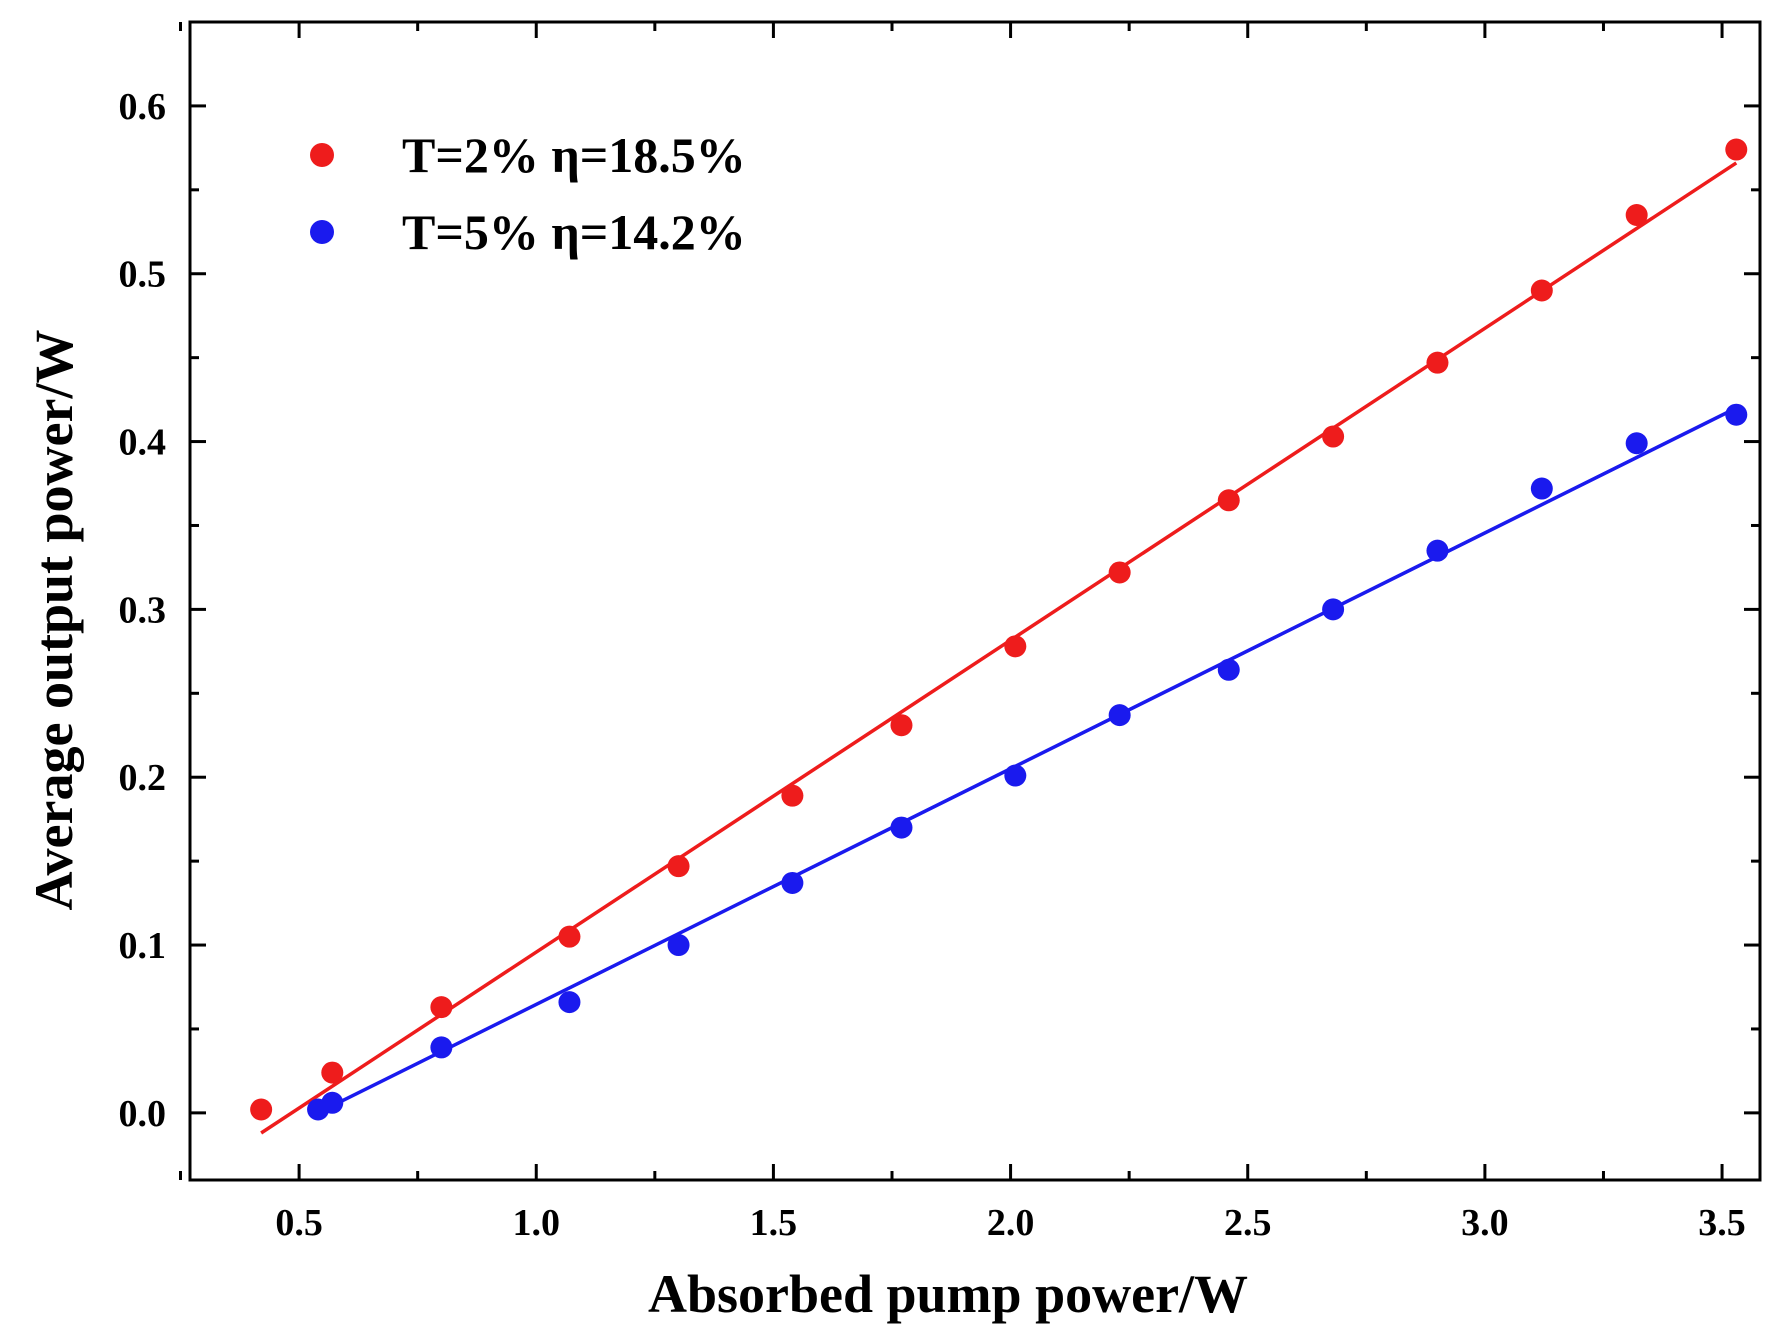 This screenshot has width=1787, height=1339. I want to click on y-tick-label: 0.5, so click(143, 275).